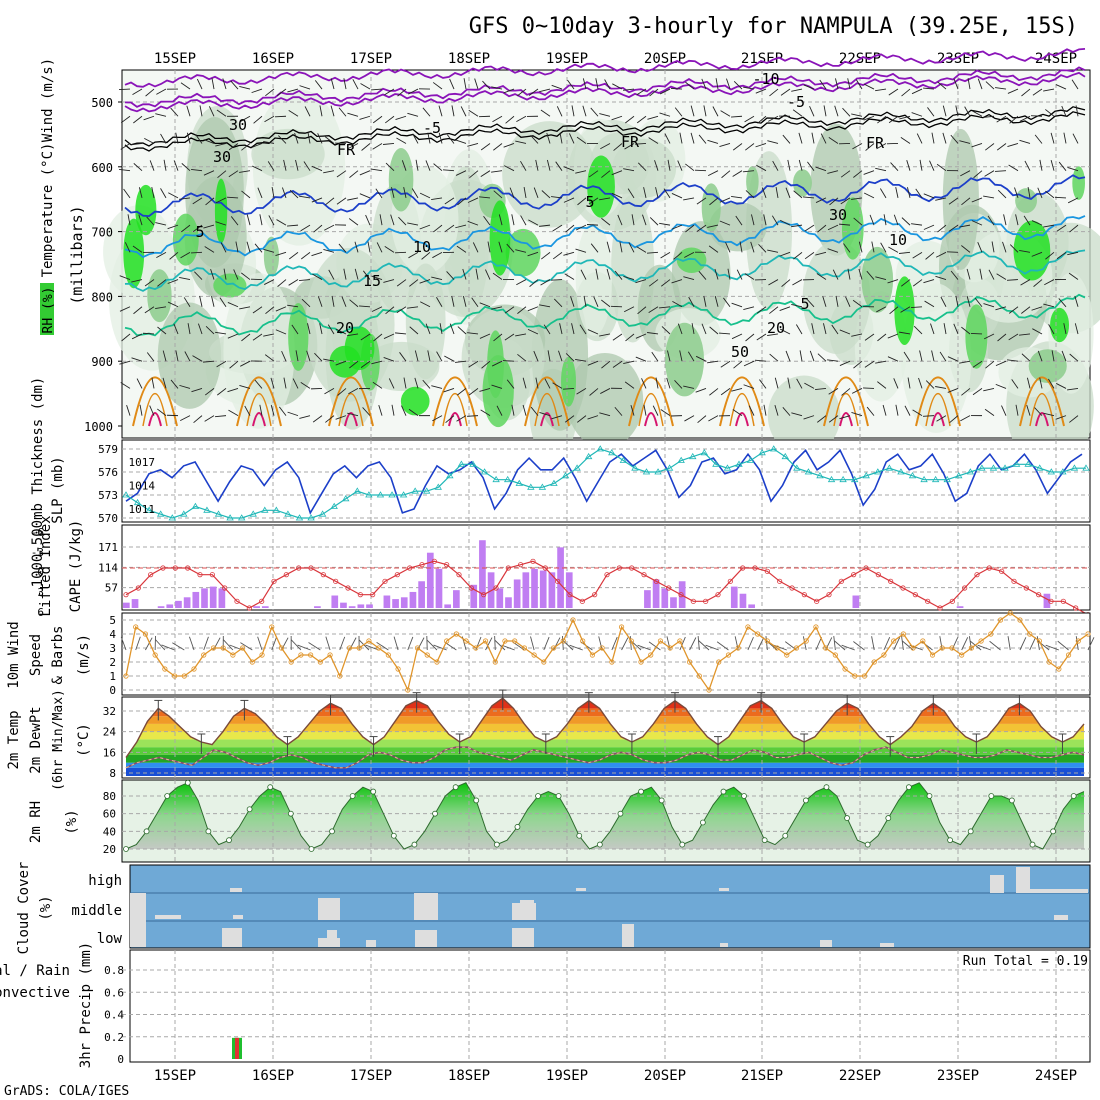  Describe the element at coordinates (796, 102) in the screenshot. I see `contour-label: -5` at that location.